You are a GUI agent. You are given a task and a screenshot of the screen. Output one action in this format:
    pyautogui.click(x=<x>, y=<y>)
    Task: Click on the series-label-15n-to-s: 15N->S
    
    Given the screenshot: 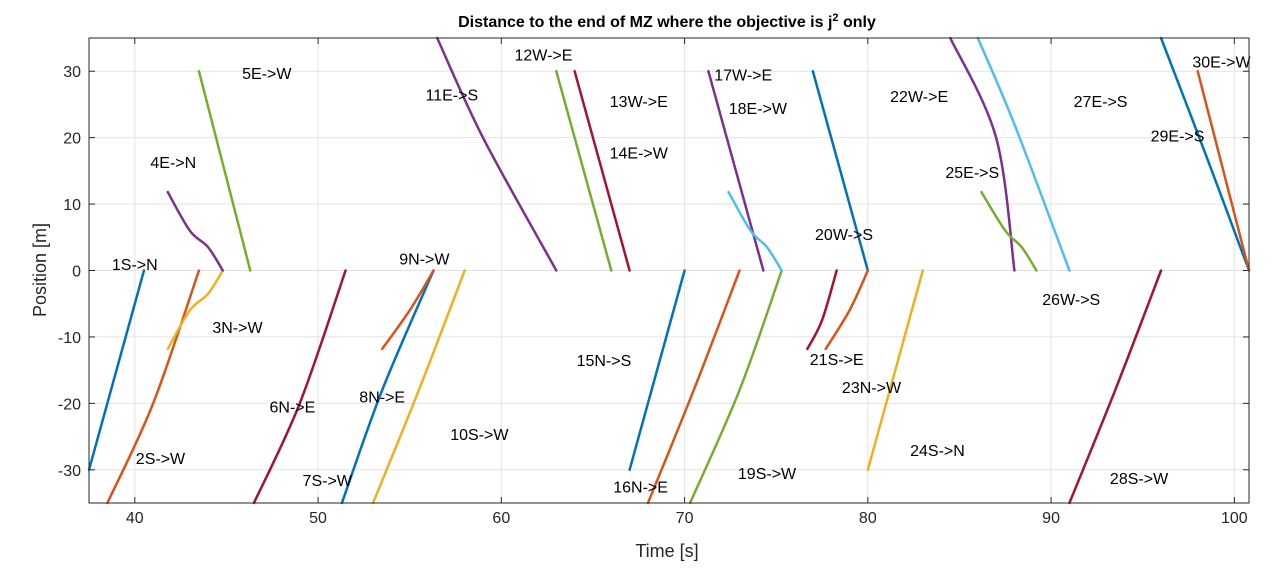 What is the action you would take?
    pyautogui.click(x=604, y=361)
    